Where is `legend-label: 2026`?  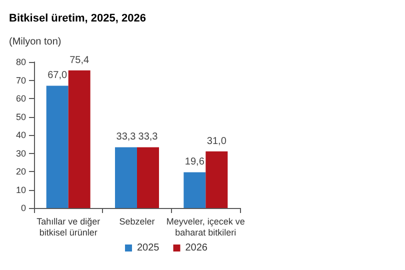 legend-label: 2026 is located at coordinates (196, 248).